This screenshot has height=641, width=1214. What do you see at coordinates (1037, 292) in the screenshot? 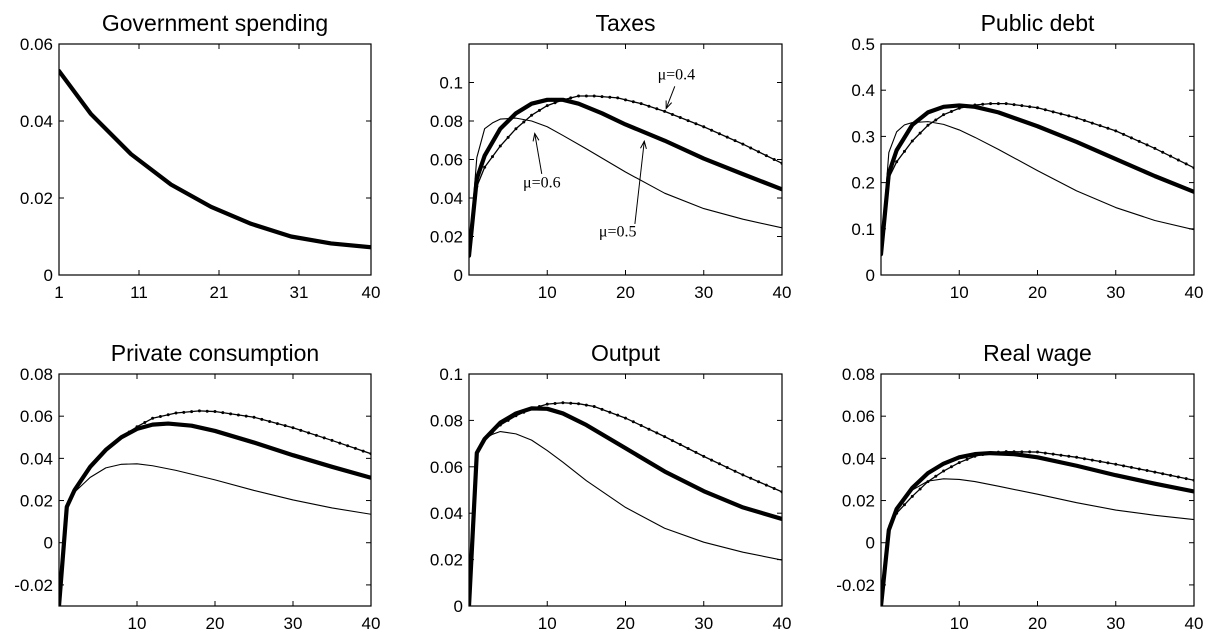
I see `x-tick-label: 20` at bounding box center [1037, 292].